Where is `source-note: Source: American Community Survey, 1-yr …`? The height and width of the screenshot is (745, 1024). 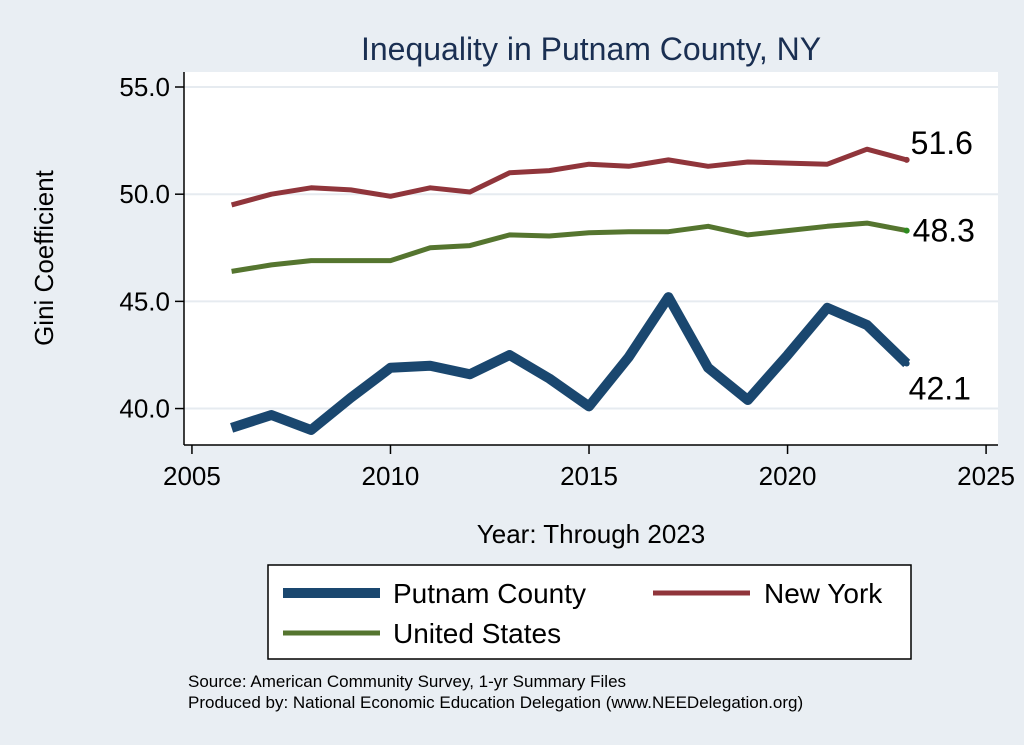
source-note: Source: American Community Survey, 1-yr … is located at coordinates (407, 681).